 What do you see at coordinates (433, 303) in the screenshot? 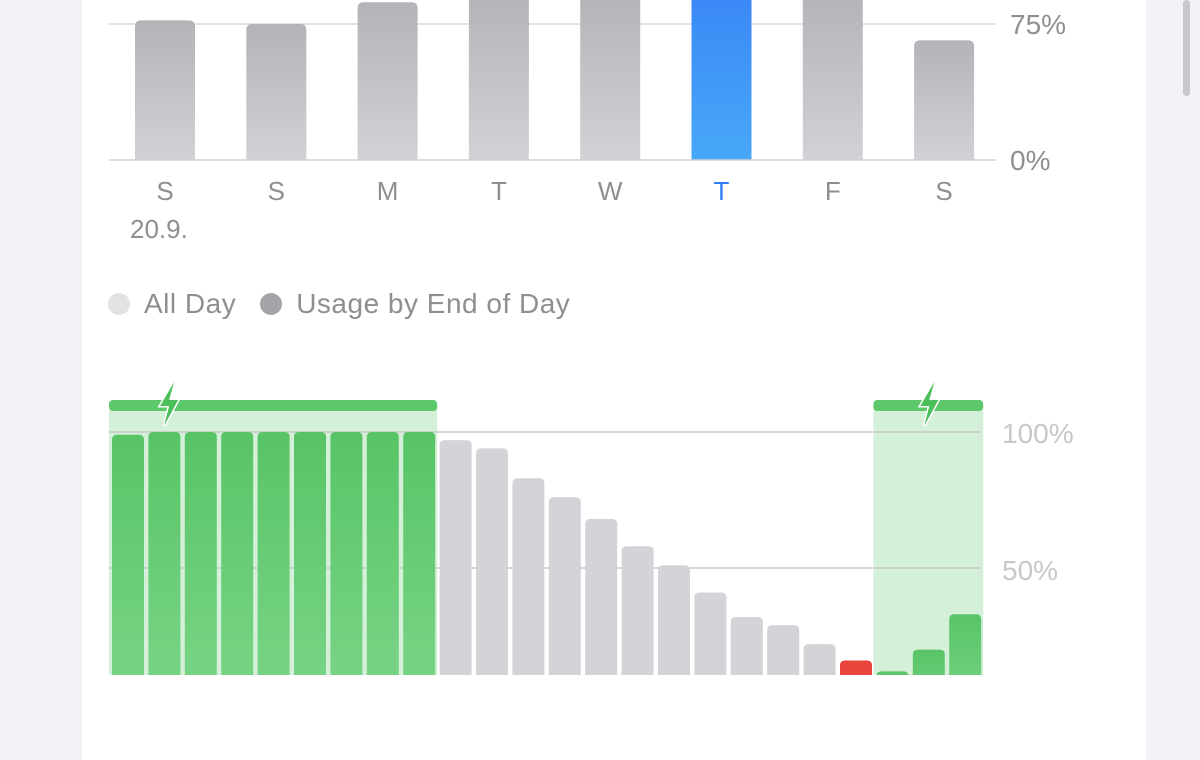
I see `legend-label: Usage by End of Day` at bounding box center [433, 303].